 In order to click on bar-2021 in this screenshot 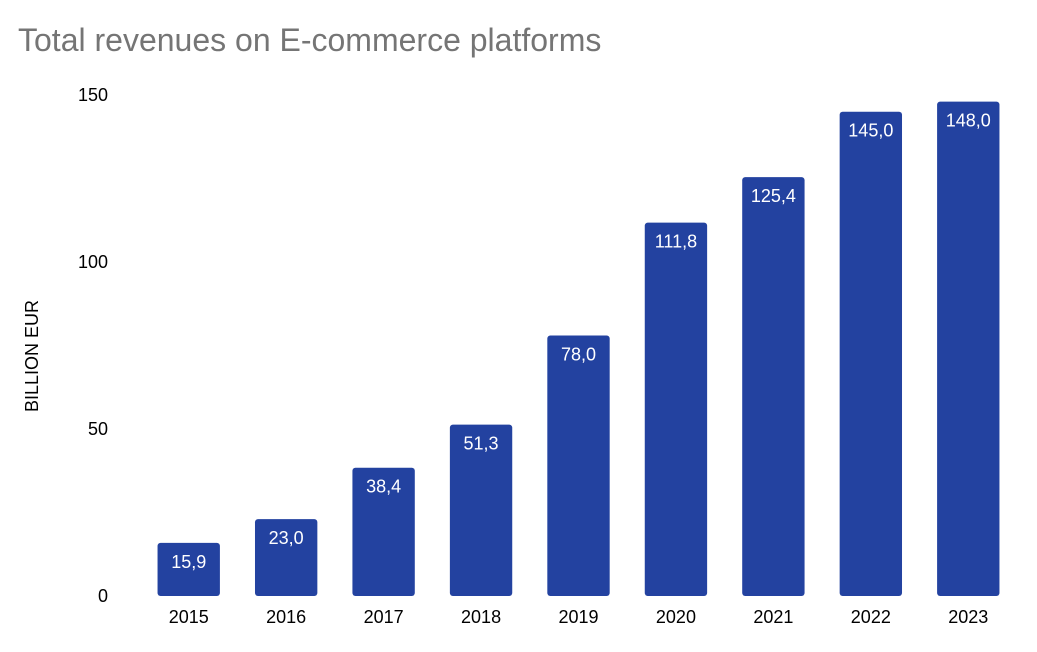, I will do `click(773, 386)`.